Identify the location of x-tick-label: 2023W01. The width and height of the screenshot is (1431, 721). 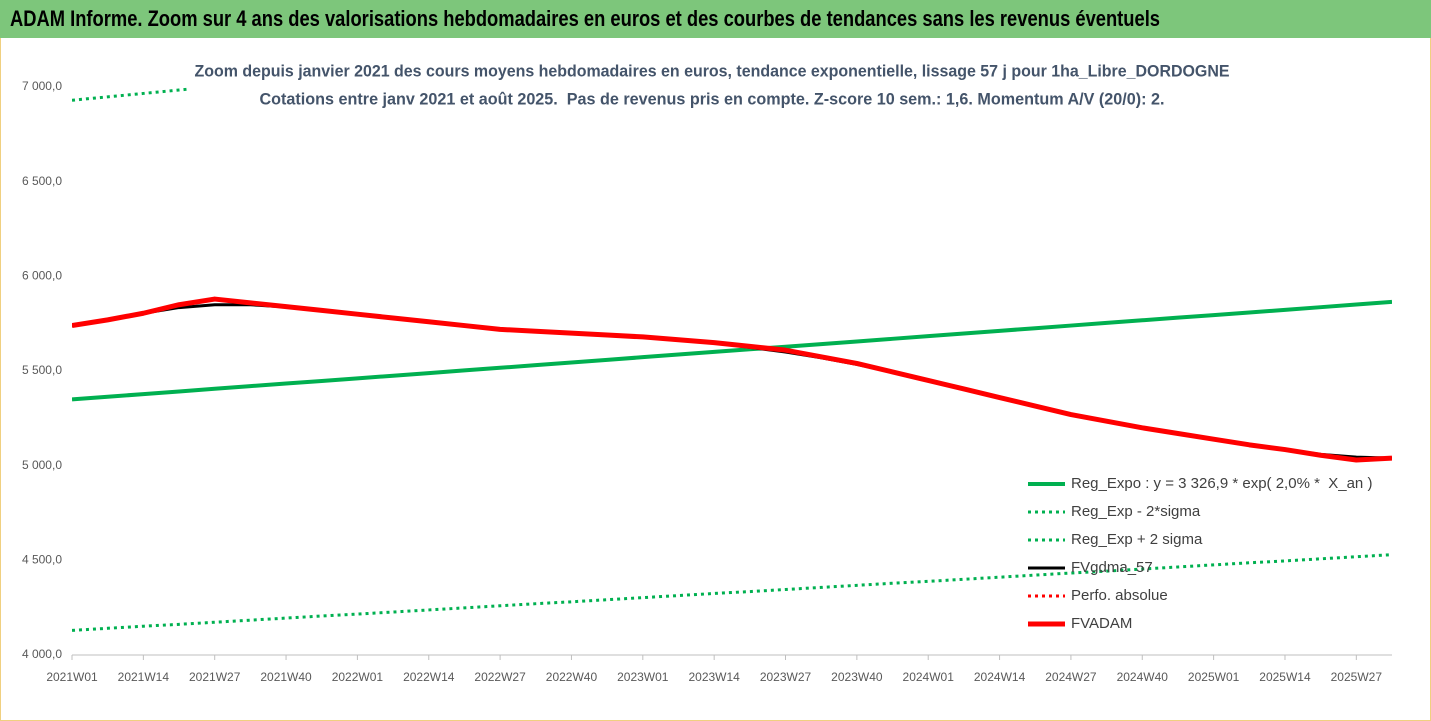
(643, 677).